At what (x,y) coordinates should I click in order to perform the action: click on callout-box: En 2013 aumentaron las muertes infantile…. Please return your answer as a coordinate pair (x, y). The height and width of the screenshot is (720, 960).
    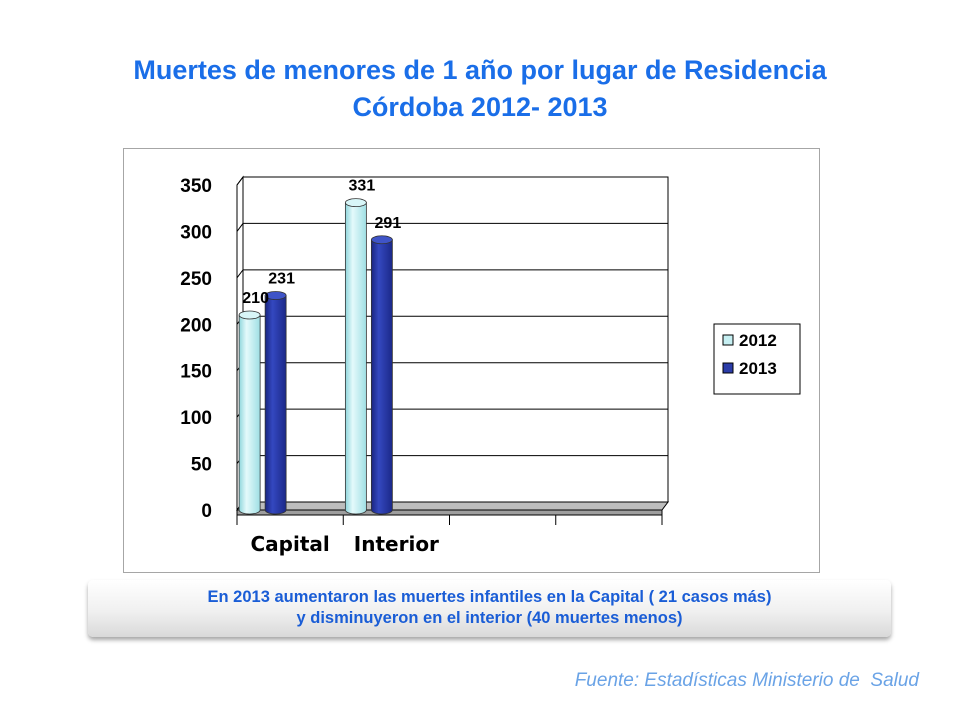
    Looking at the image, I should click on (489, 608).